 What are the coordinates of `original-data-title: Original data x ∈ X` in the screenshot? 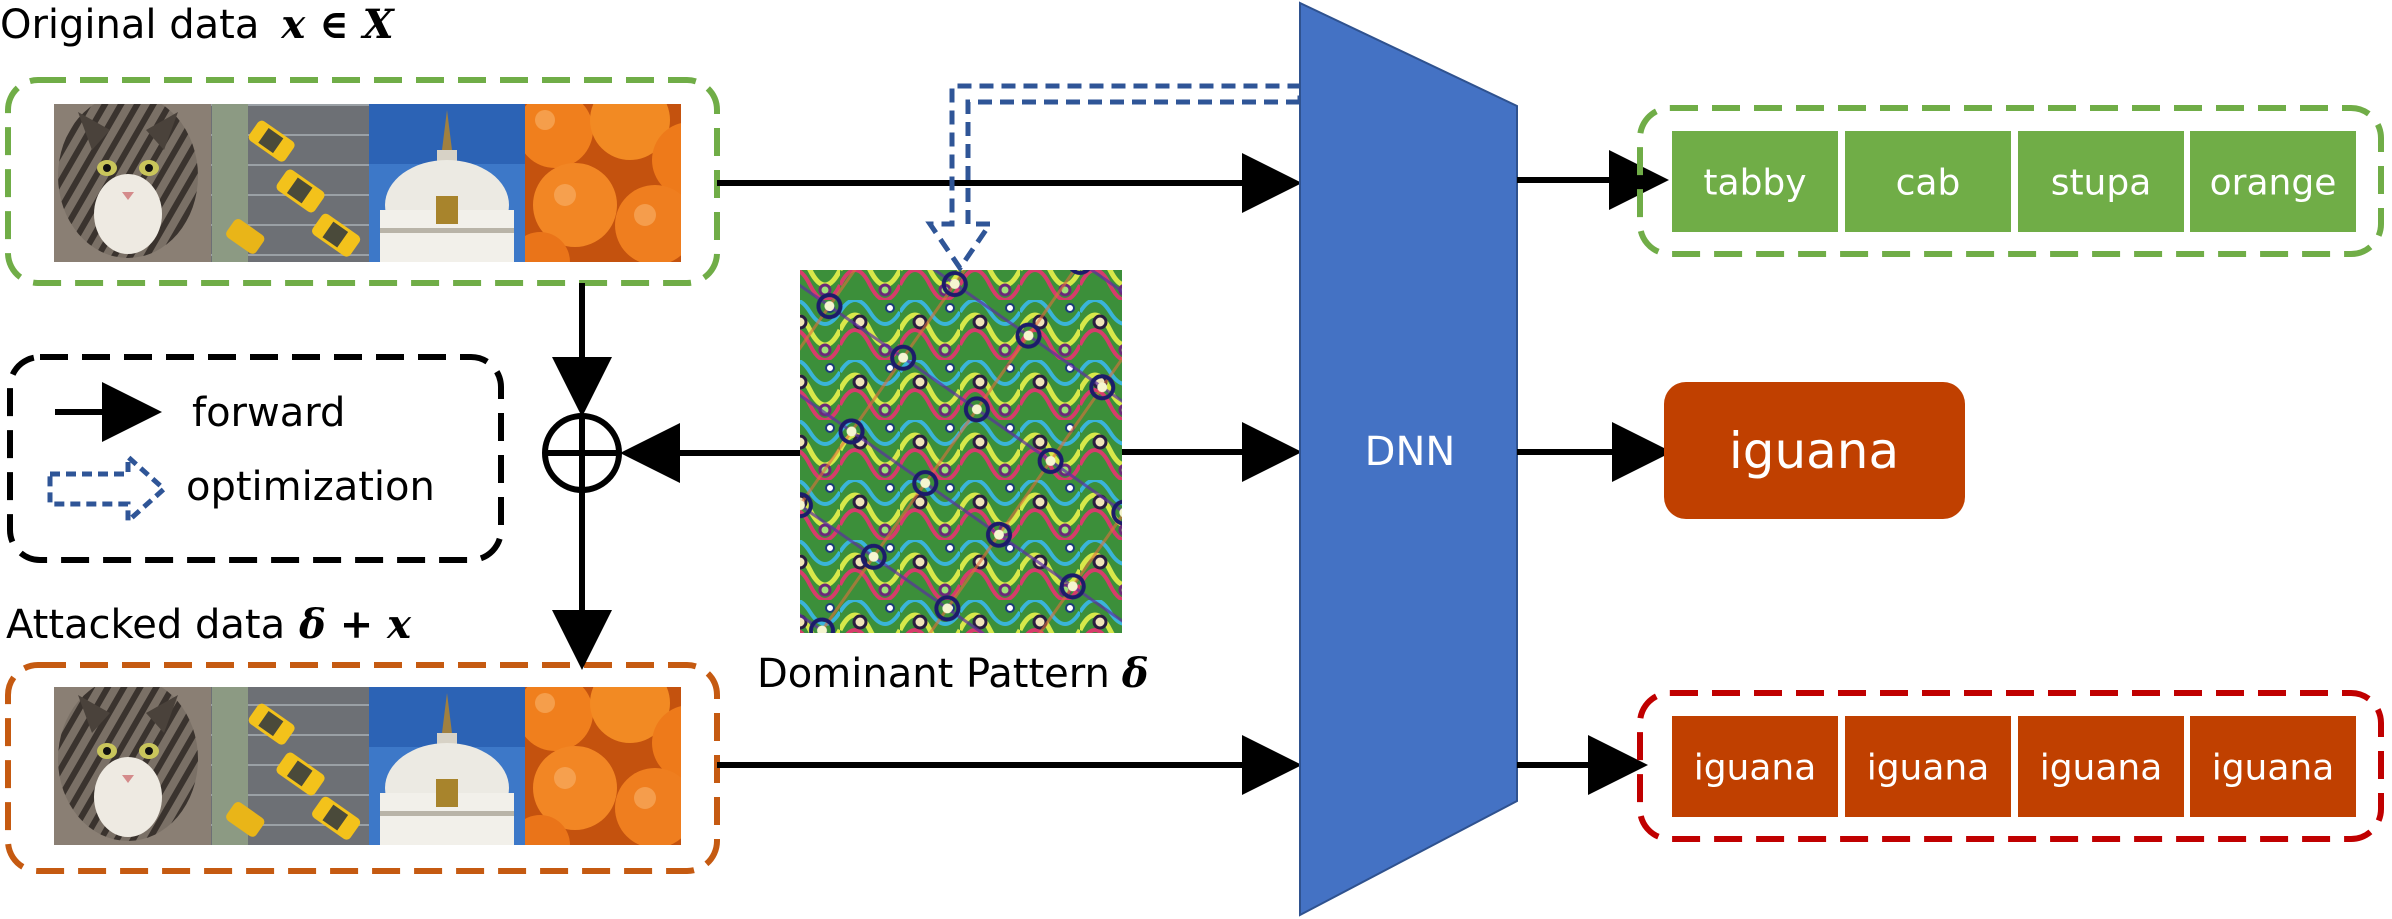 It's located at (198, 24).